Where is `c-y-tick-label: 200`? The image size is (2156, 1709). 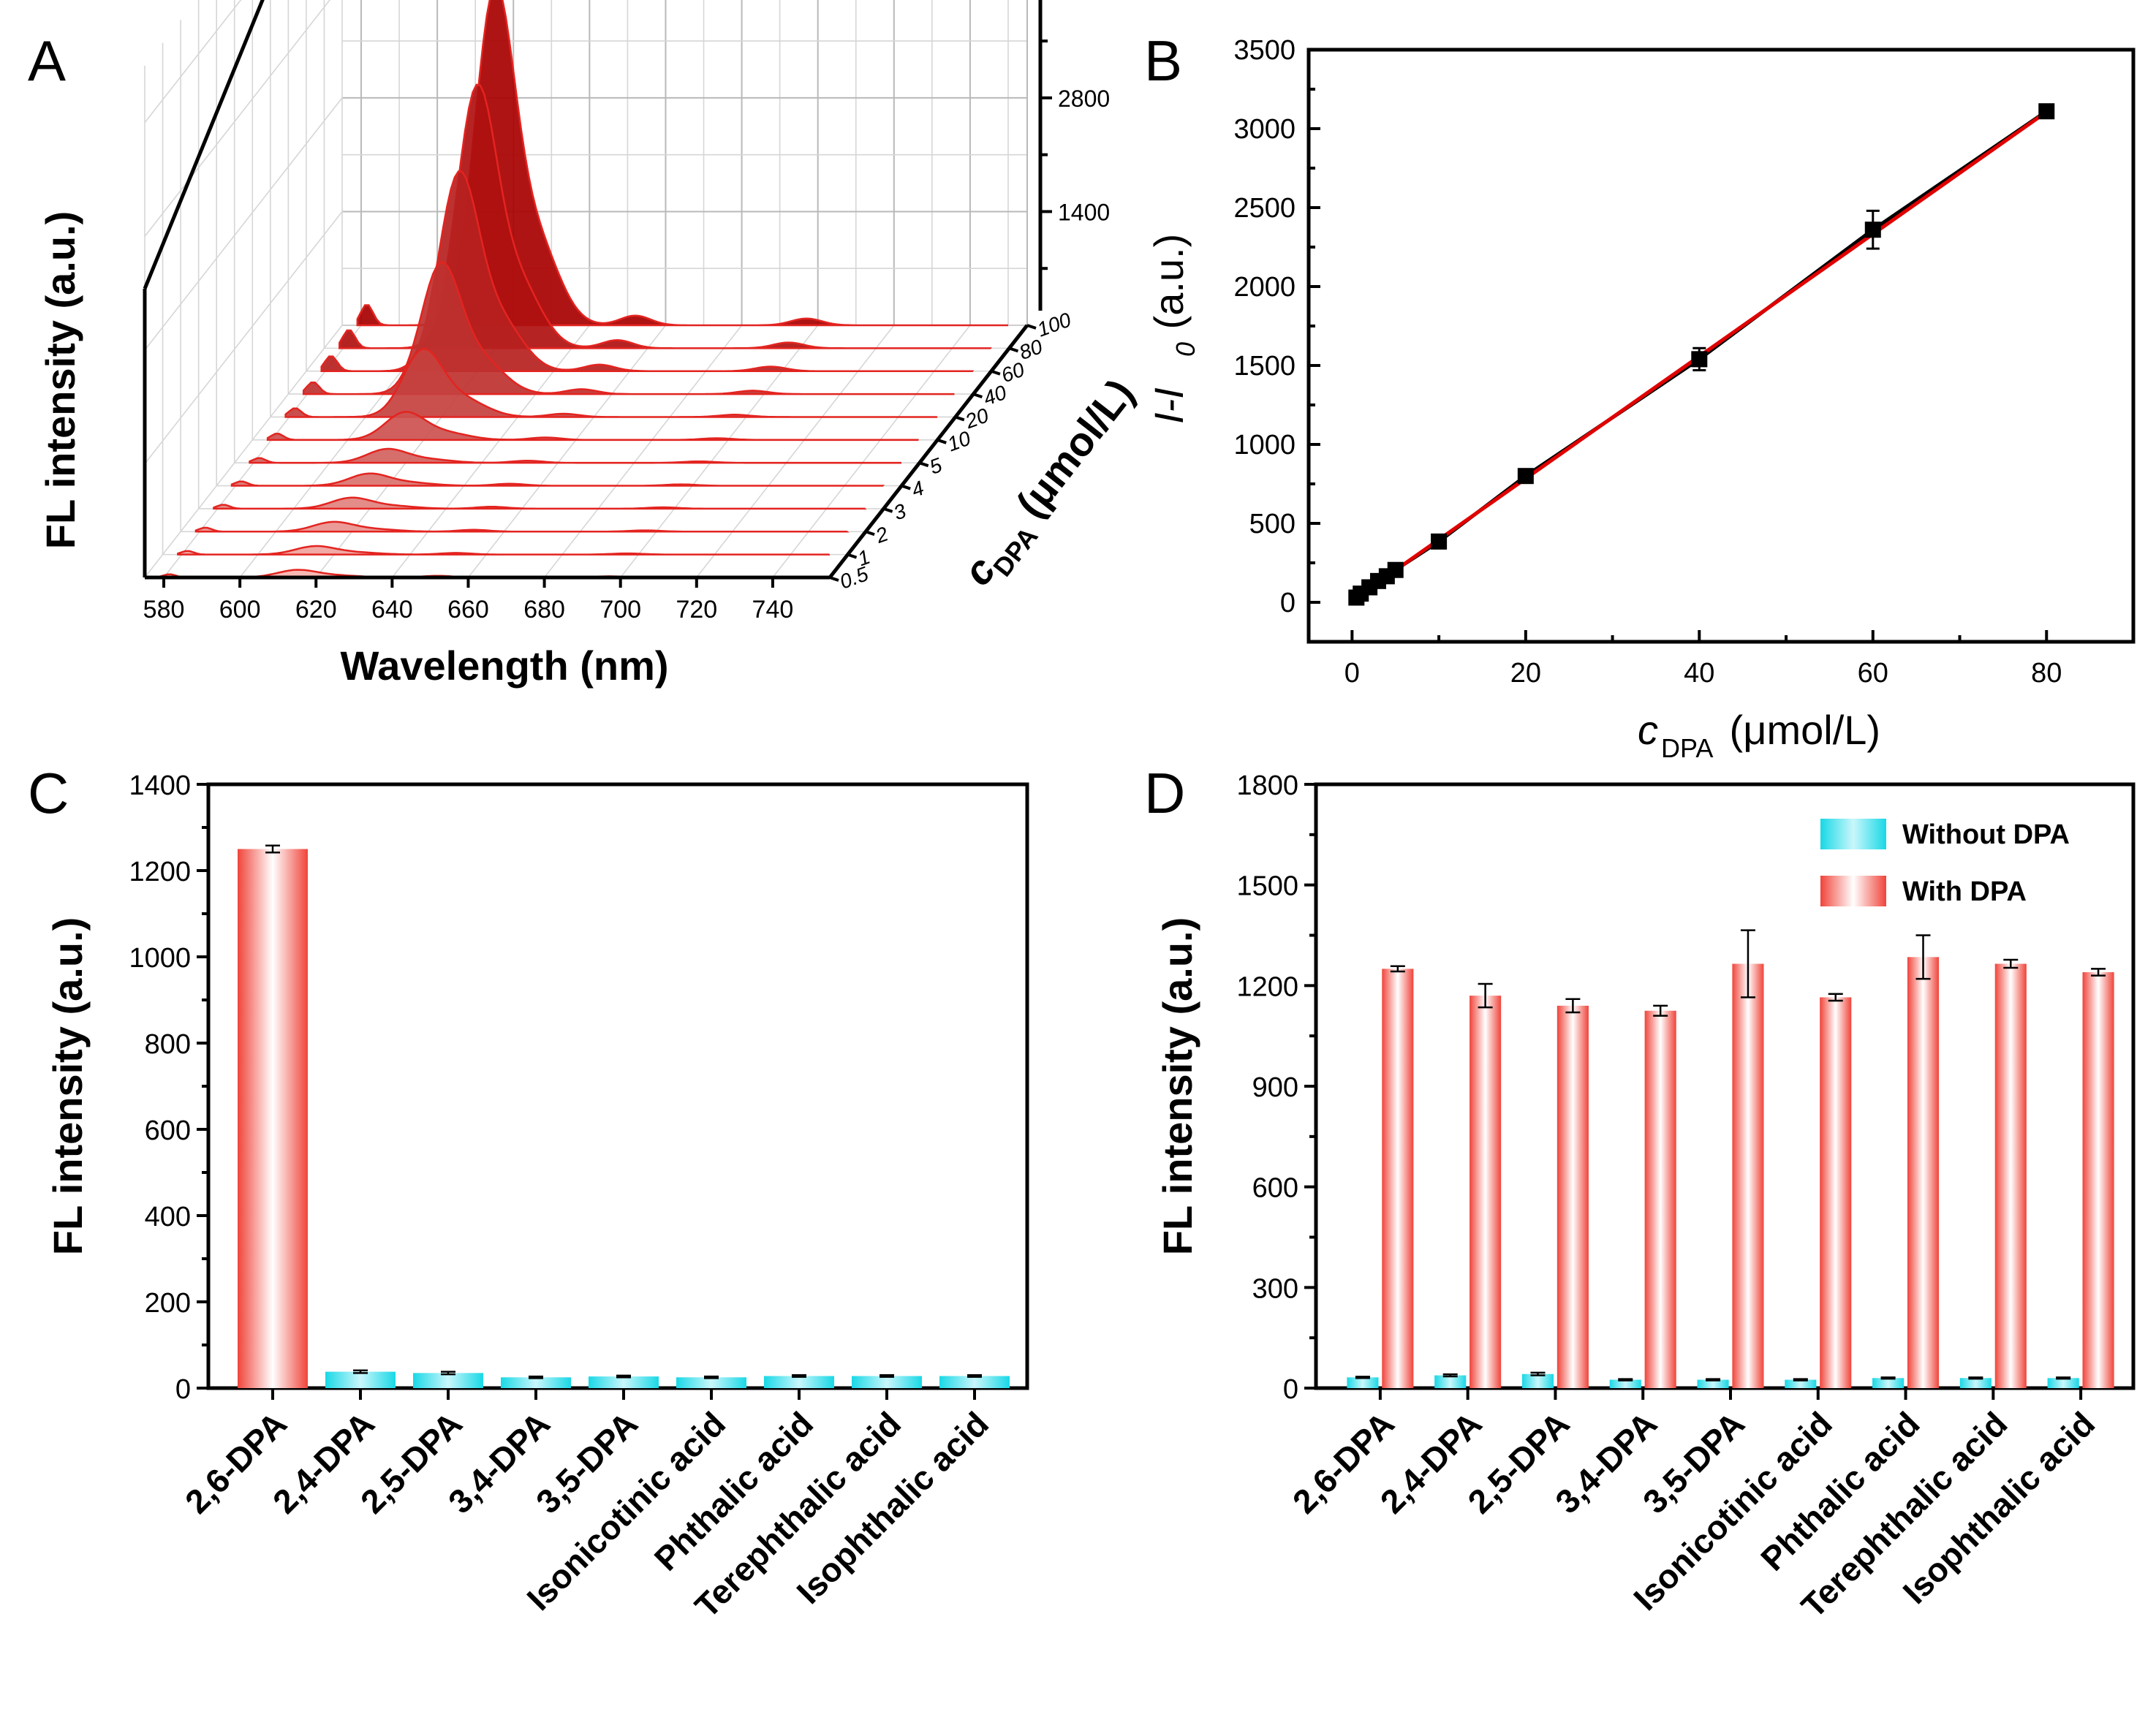
c-y-tick-label: 200 is located at coordinates (168, 1303).